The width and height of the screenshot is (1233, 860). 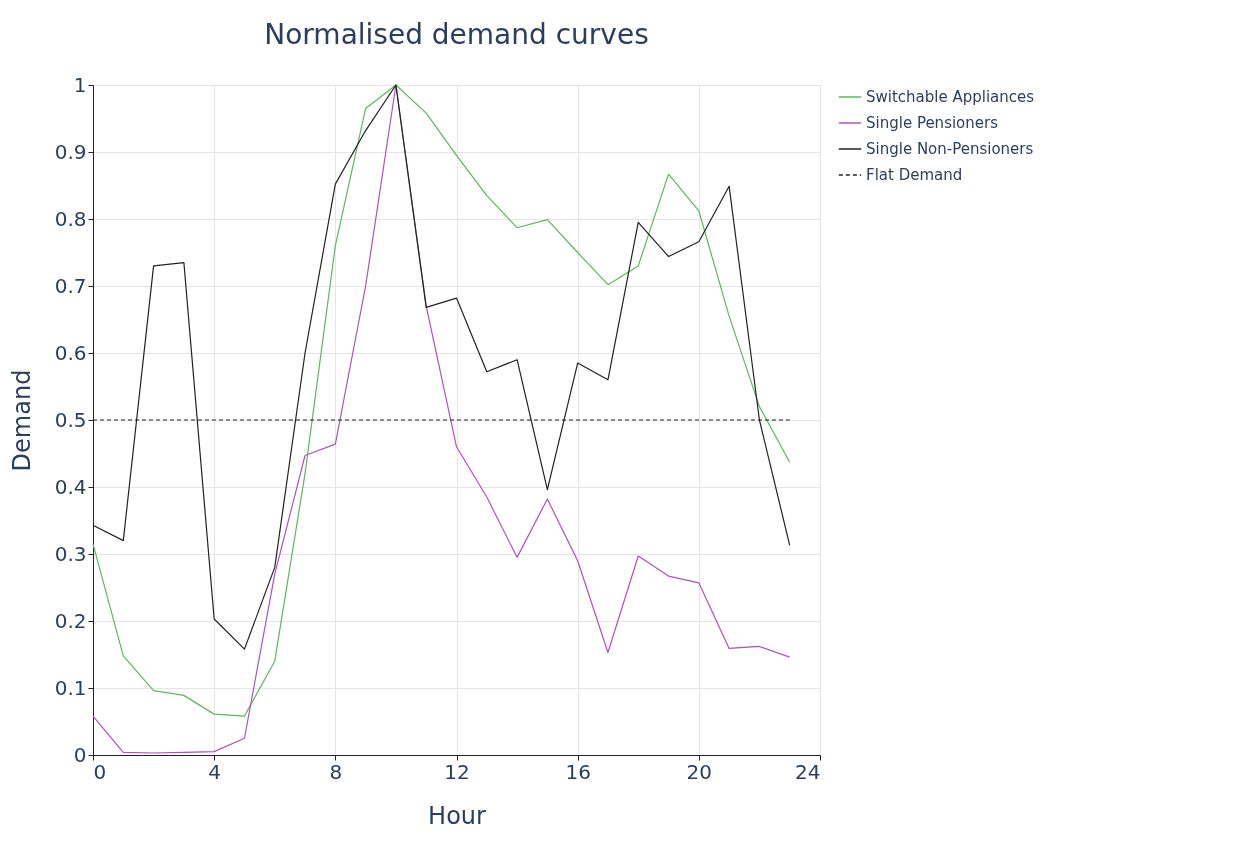 What do you see at coordinates (456, 34) in the screenshot?
I see `chart-title: Normalised demand curves` at bounding box center [456, 34].